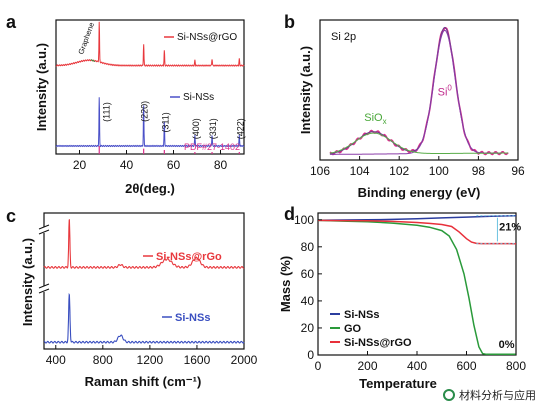 The height and width of the screenshot is (408, 545). I want to click on legend-label: GO, so click(353, 329).